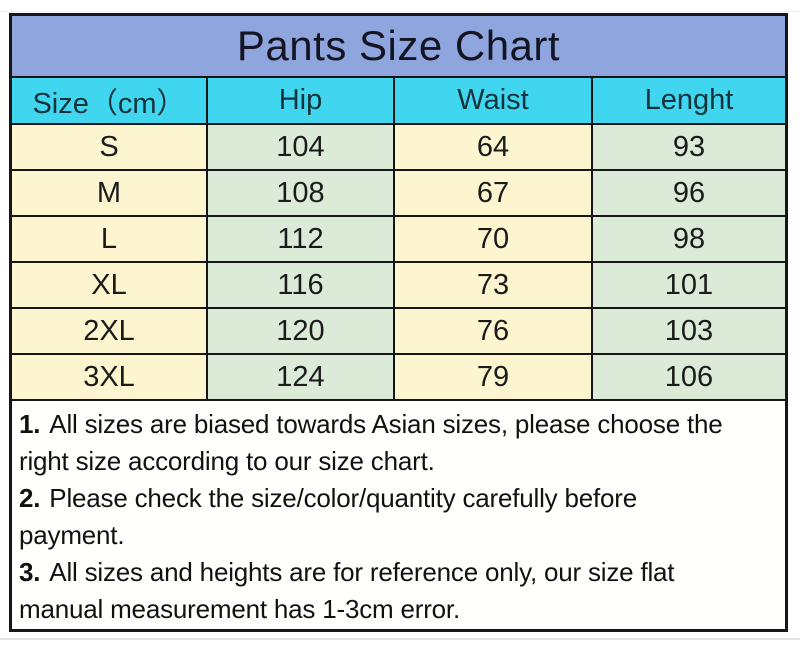 This screenshot has width=800, height=650. What do you see at coordinates (30, 572) in the screenshot?
I see `note-3-number: 3.` at bounding box center [30, 572].